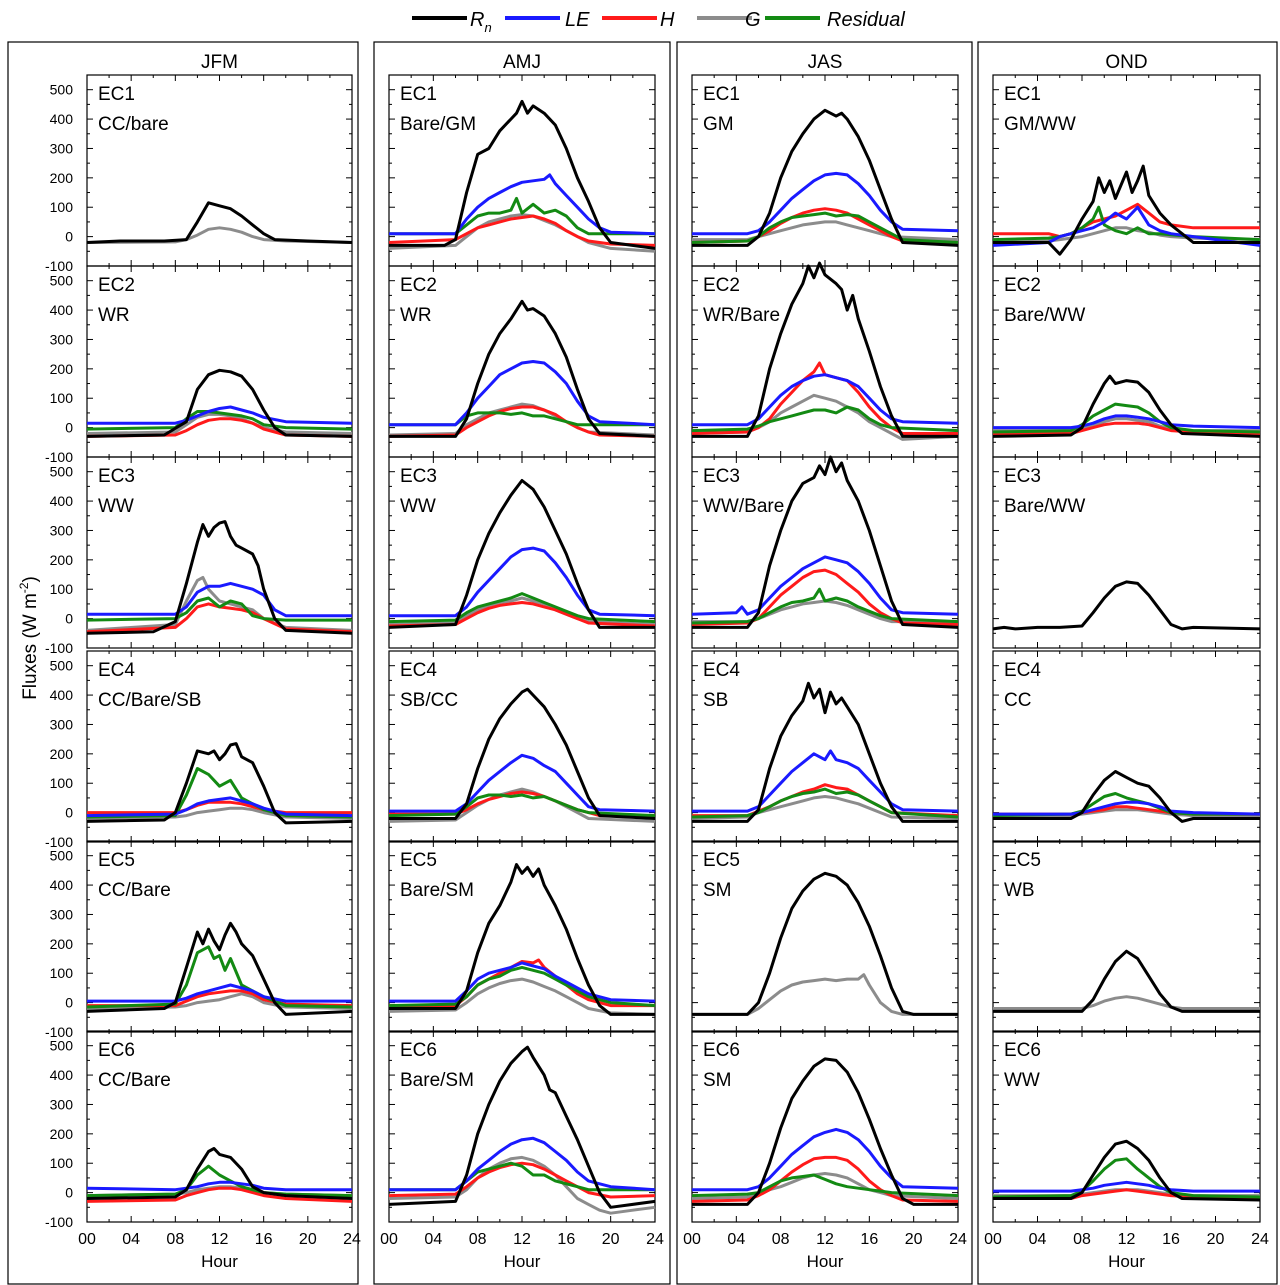 This screenshot has height=1285, width=1280. I want to click on y-tick-label: 400, so click(62, 310).